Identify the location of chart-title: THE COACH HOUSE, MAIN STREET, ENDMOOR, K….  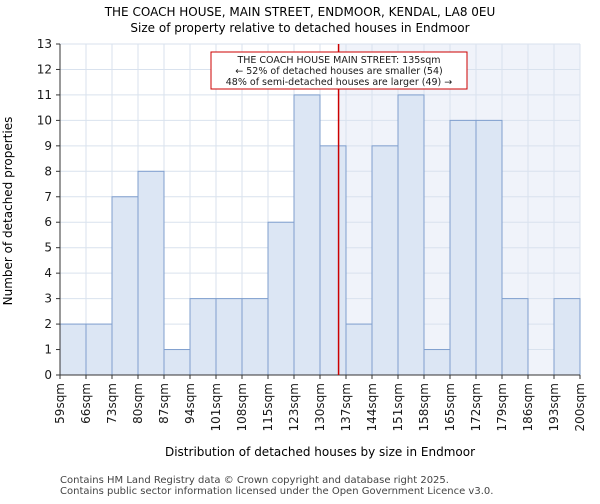
(300, 12).